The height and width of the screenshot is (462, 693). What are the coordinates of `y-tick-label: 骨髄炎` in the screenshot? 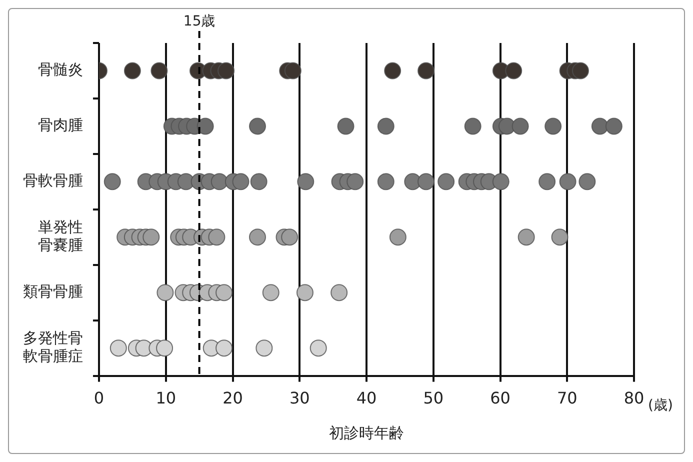 It's located at (60, 69).